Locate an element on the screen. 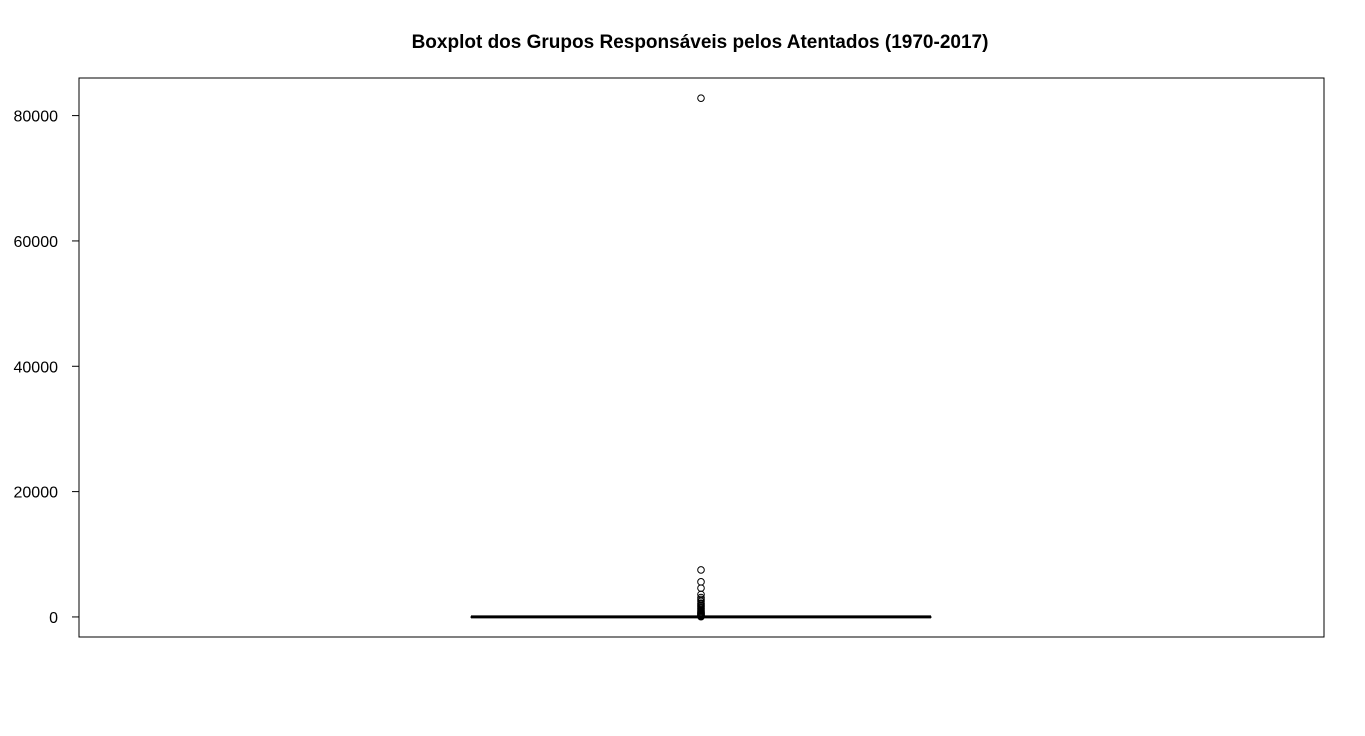 The height and width of the screenshot is (736, 1365). outlier-group is located at coordinates (701, 357).